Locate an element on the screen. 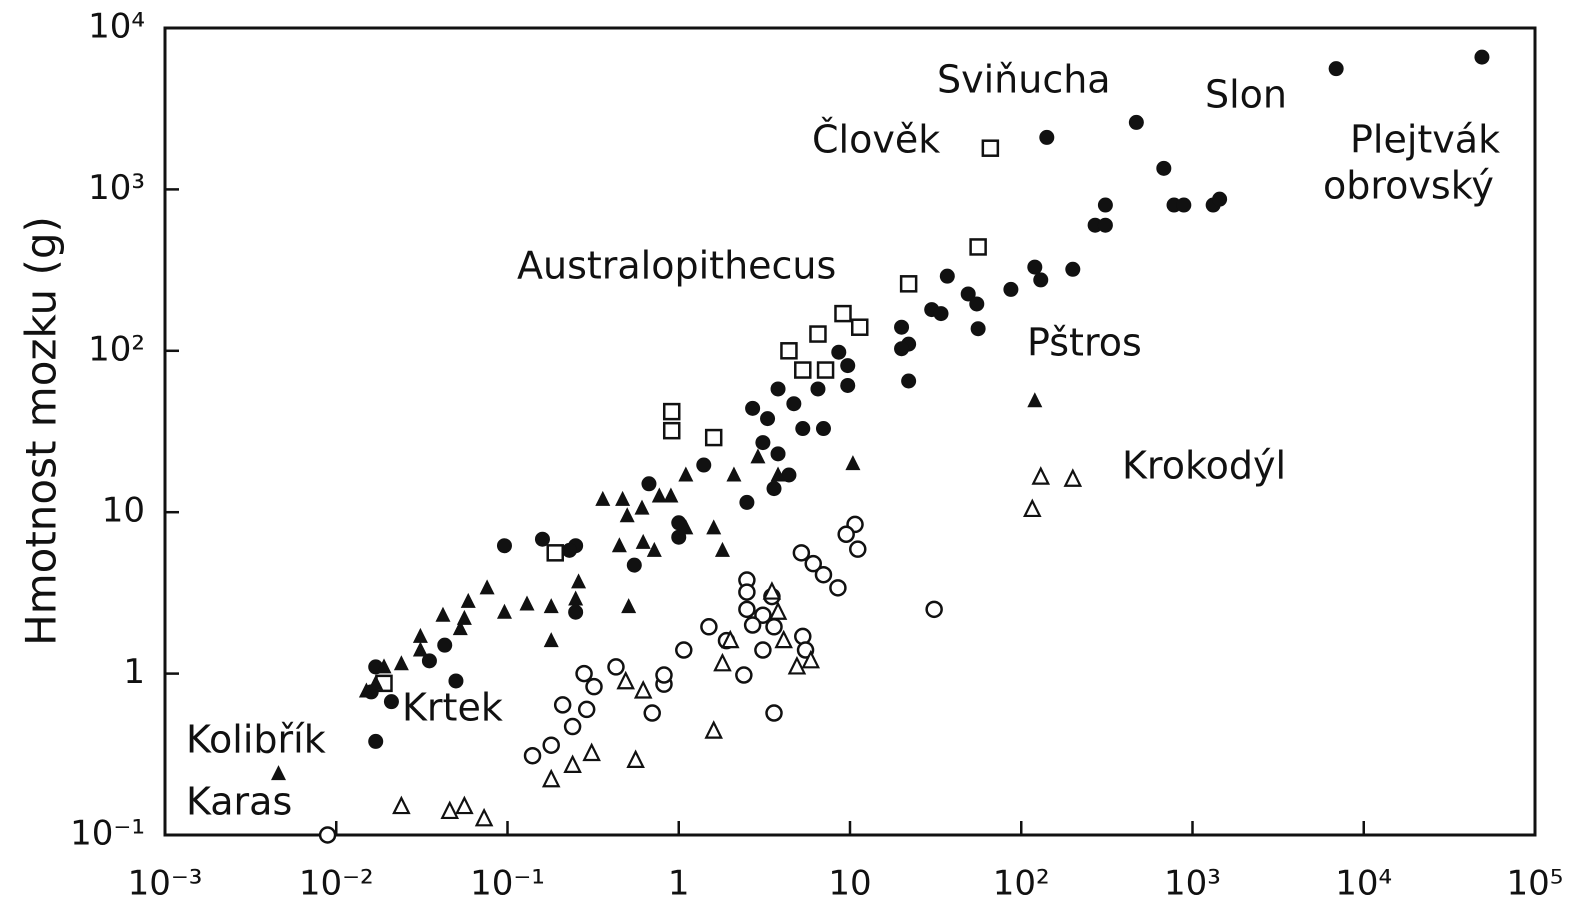  y-tick-label: 10² is located at coordinates (116, 349).